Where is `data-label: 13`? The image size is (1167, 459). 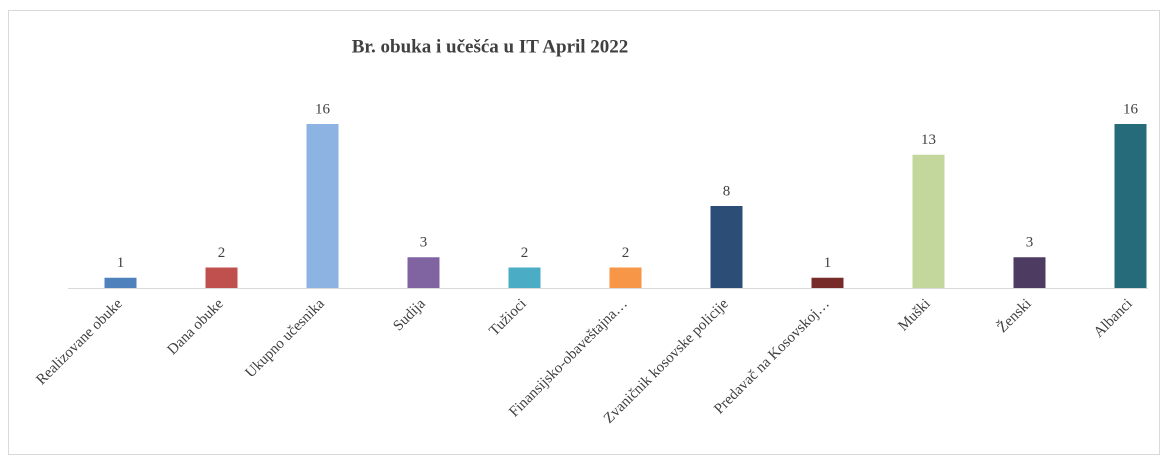
data-label: 13 is located at coordinates (928, 140).